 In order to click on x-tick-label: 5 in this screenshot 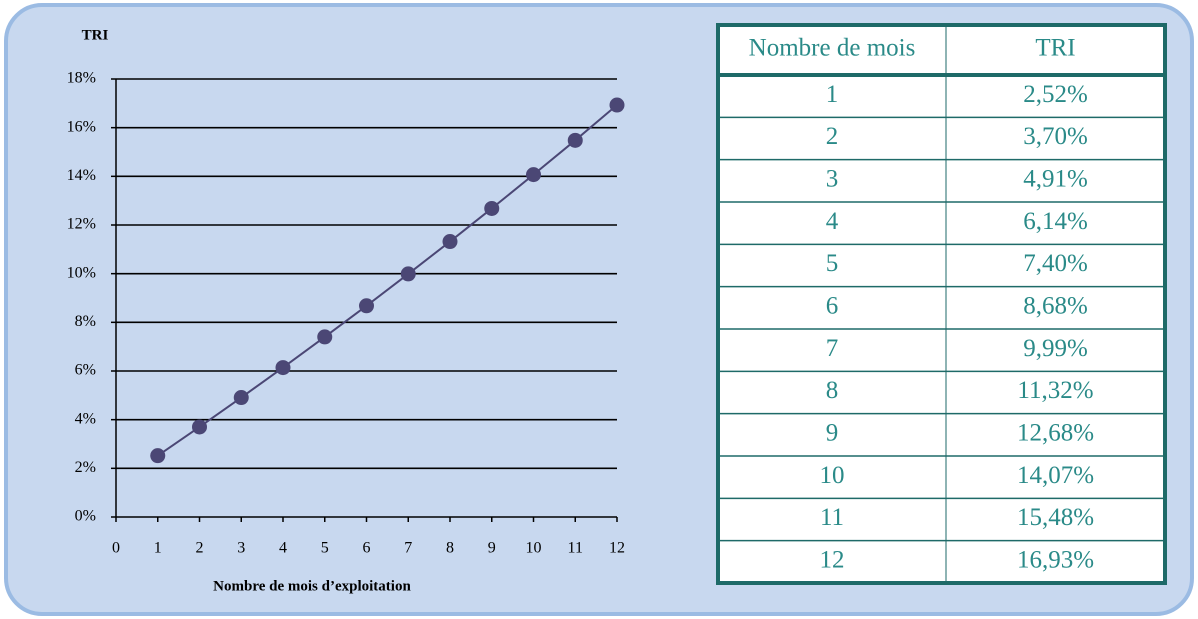, I will do `click(325, 548)`.